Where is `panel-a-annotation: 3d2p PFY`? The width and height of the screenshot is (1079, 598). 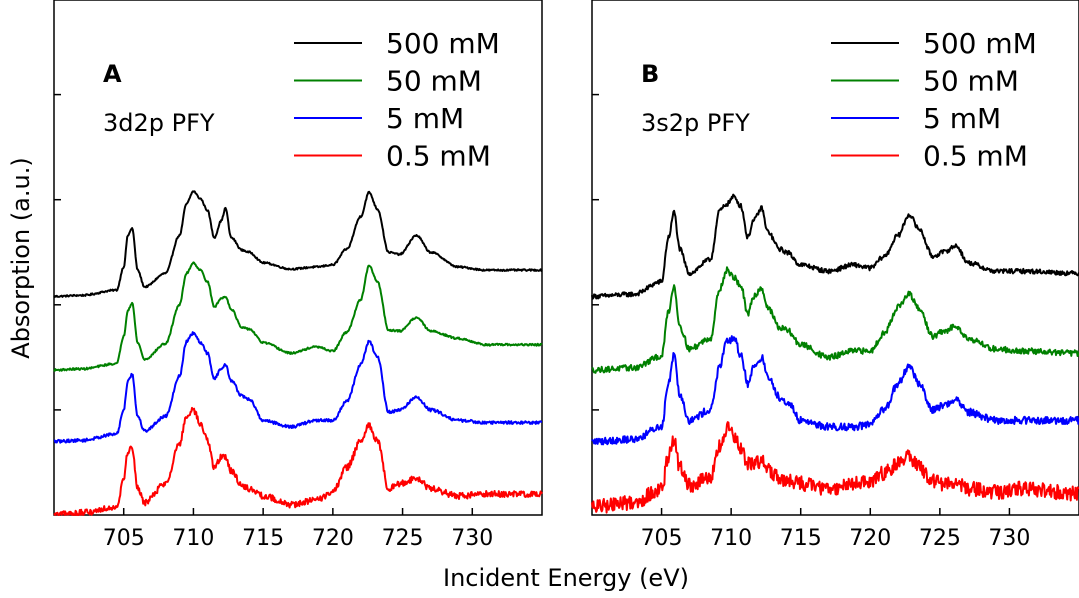
panel-a-annotation: 3d2p PFY is located at coordinates (159, 123).